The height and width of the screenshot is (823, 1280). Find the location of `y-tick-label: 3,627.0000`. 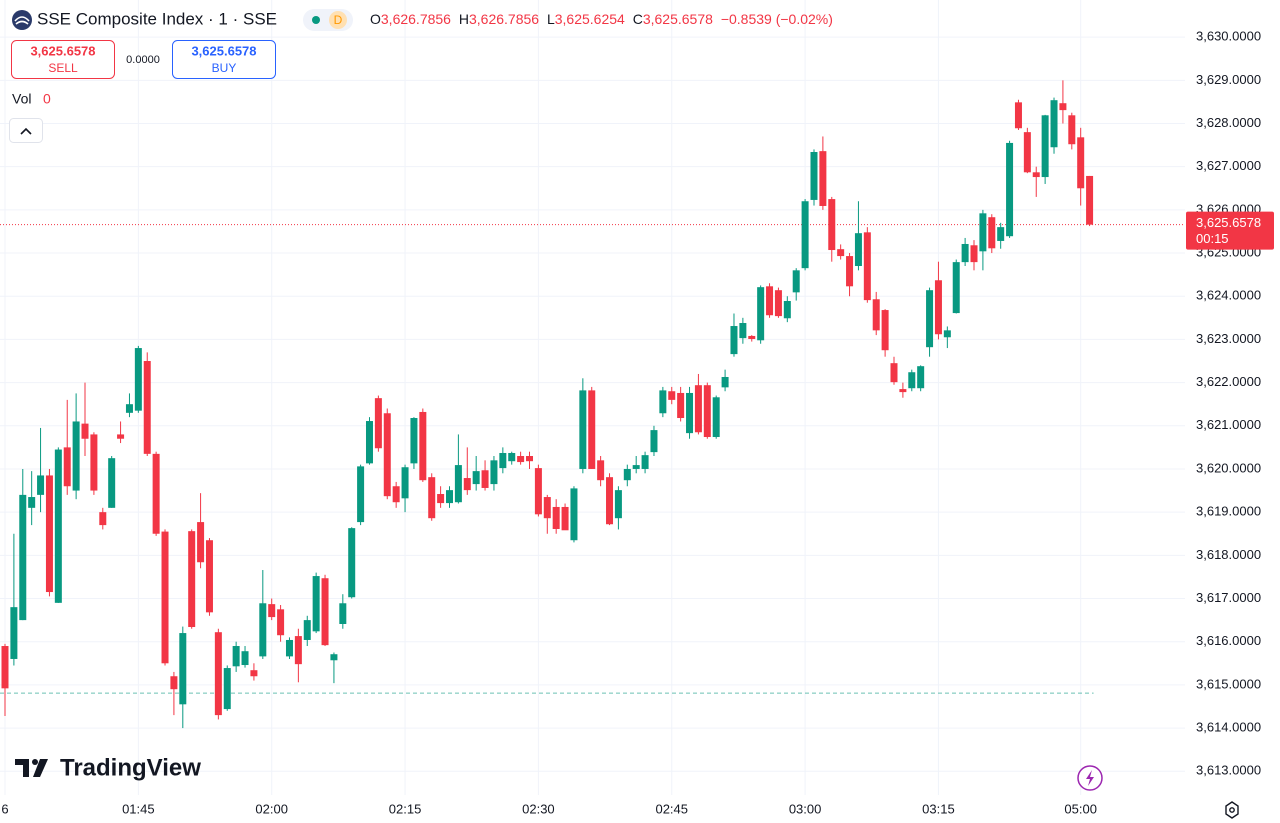

y-tick-label: 3,627.0000 is located at coordinates (1228, 165).